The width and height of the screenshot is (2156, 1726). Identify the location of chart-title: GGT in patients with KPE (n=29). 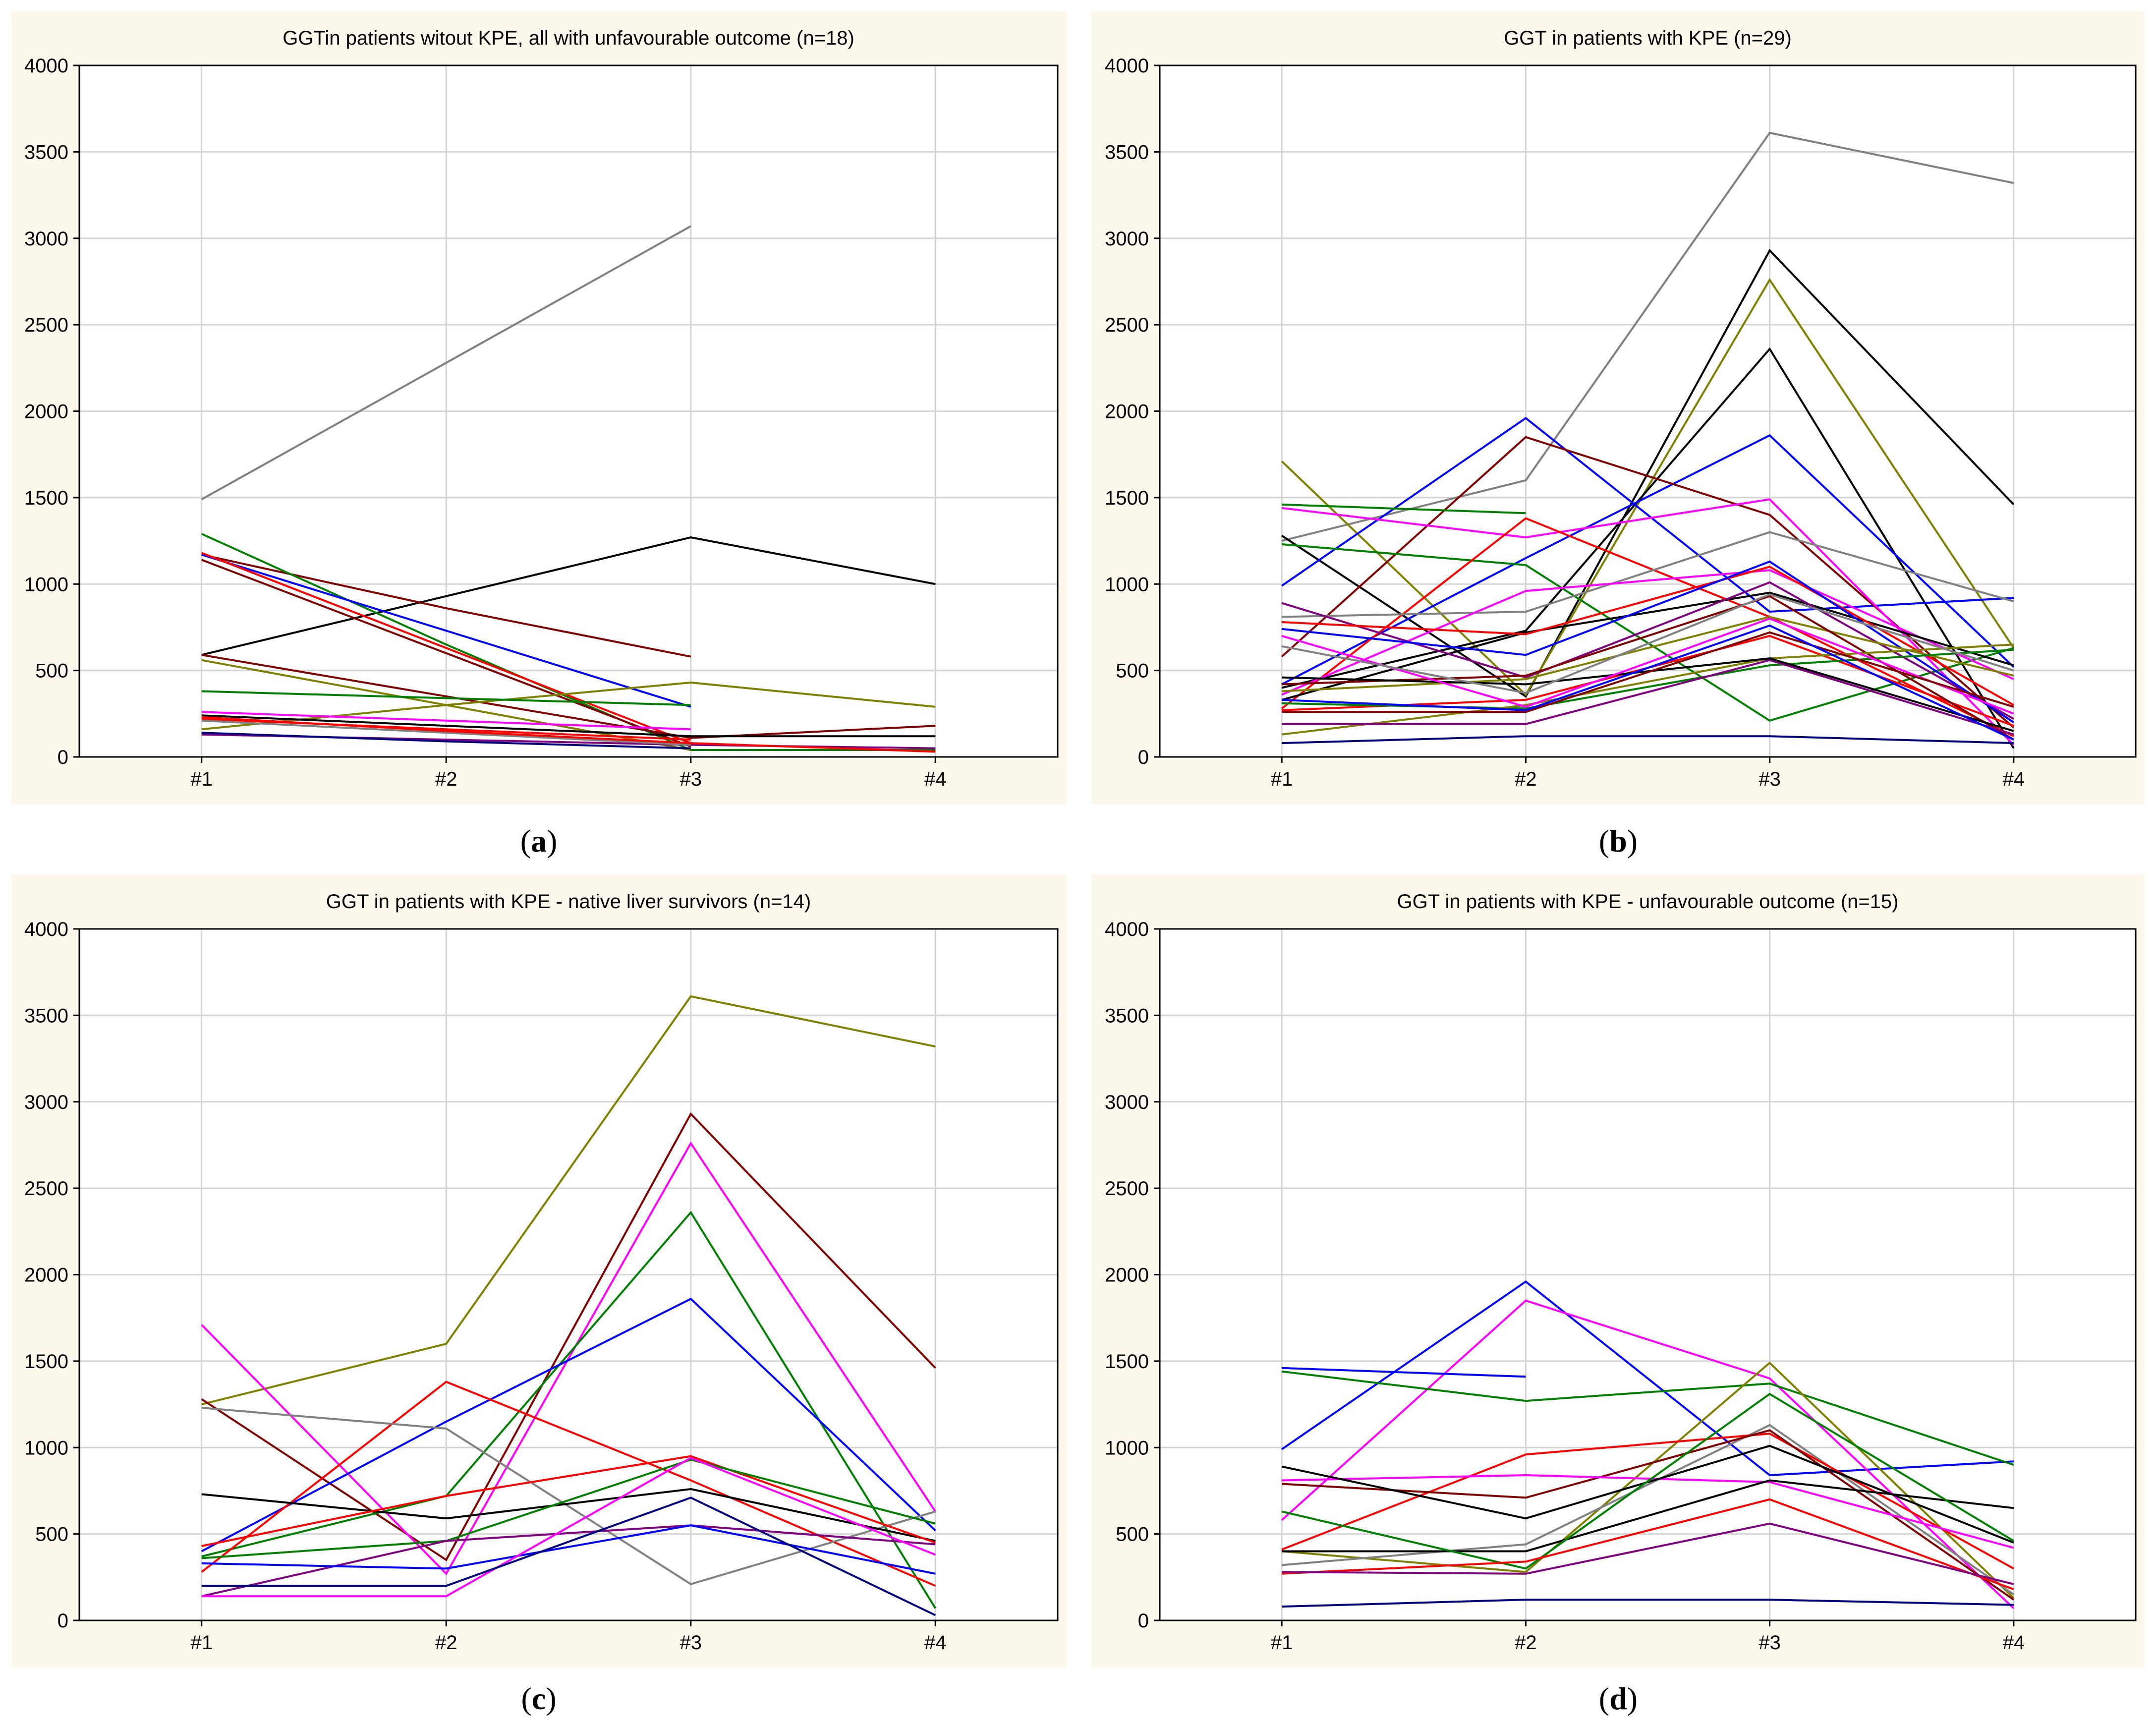
(1648, 38).